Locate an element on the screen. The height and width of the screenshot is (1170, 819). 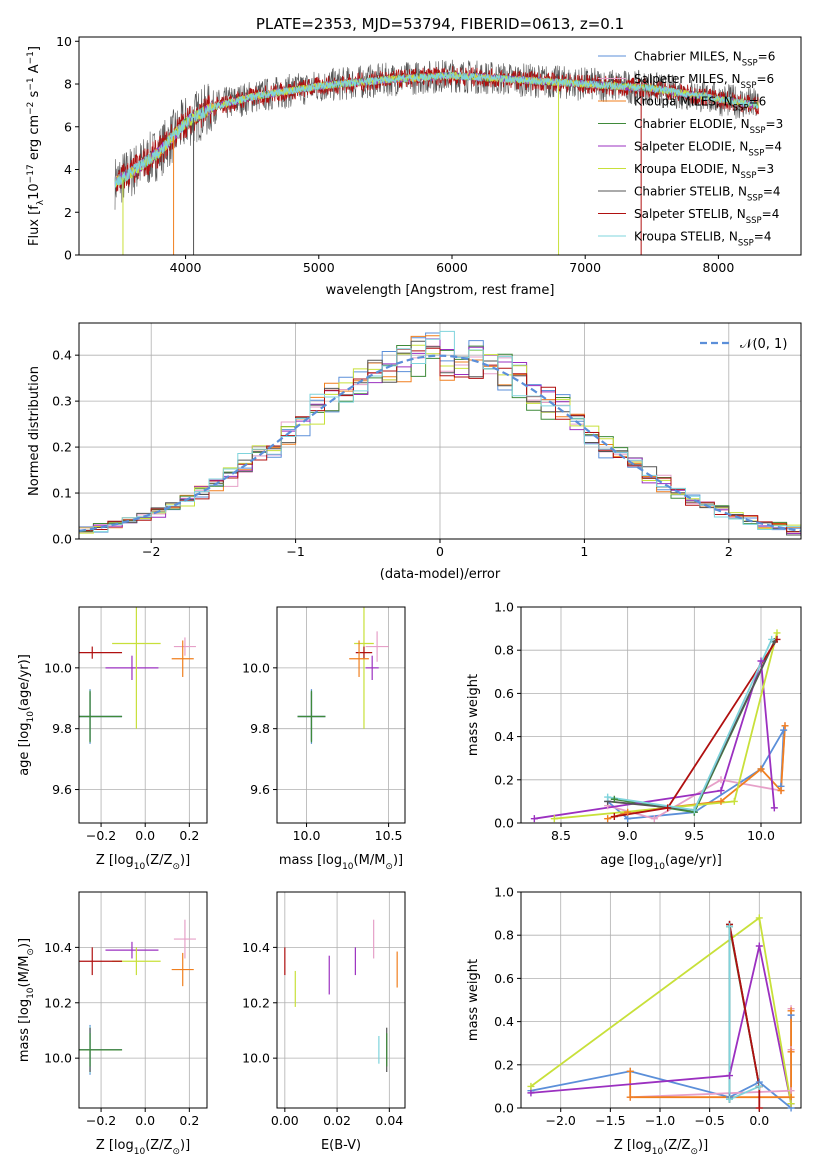
legend-label: Salpeter ELODIE, NSSP=4 is located at coordinates (708, 149).